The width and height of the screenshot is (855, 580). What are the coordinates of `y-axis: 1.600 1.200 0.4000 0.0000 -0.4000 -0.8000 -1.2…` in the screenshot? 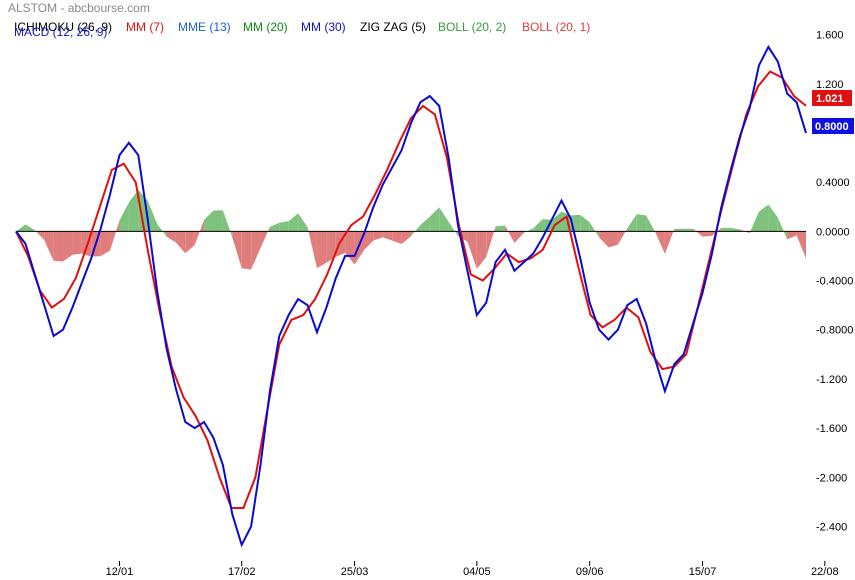 It's located at (834, 282).